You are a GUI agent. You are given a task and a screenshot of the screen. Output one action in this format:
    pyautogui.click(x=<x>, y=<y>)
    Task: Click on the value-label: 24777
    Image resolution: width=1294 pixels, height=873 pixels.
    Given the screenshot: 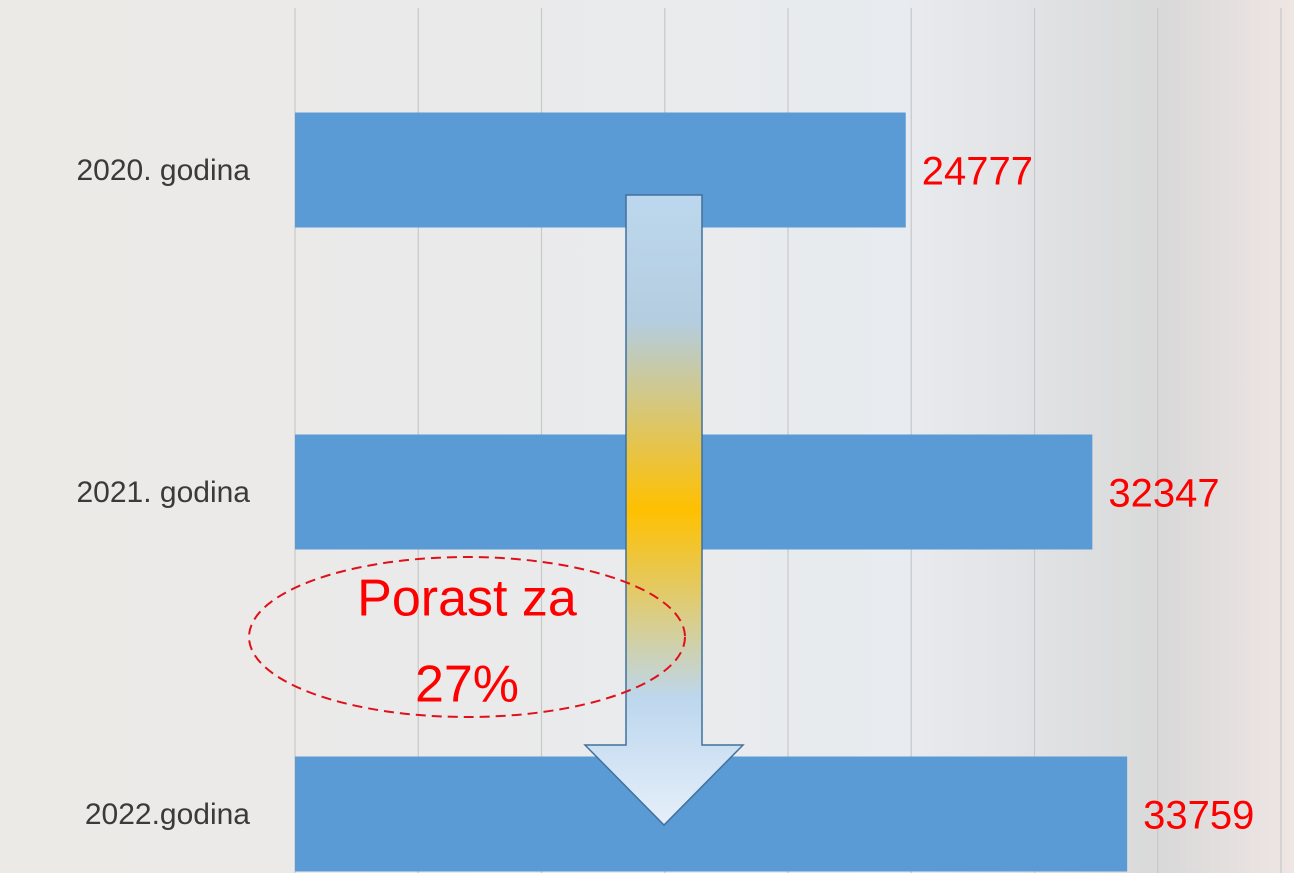 What is the action you would take?
    pyautogui.click(x=977, y=172)
    